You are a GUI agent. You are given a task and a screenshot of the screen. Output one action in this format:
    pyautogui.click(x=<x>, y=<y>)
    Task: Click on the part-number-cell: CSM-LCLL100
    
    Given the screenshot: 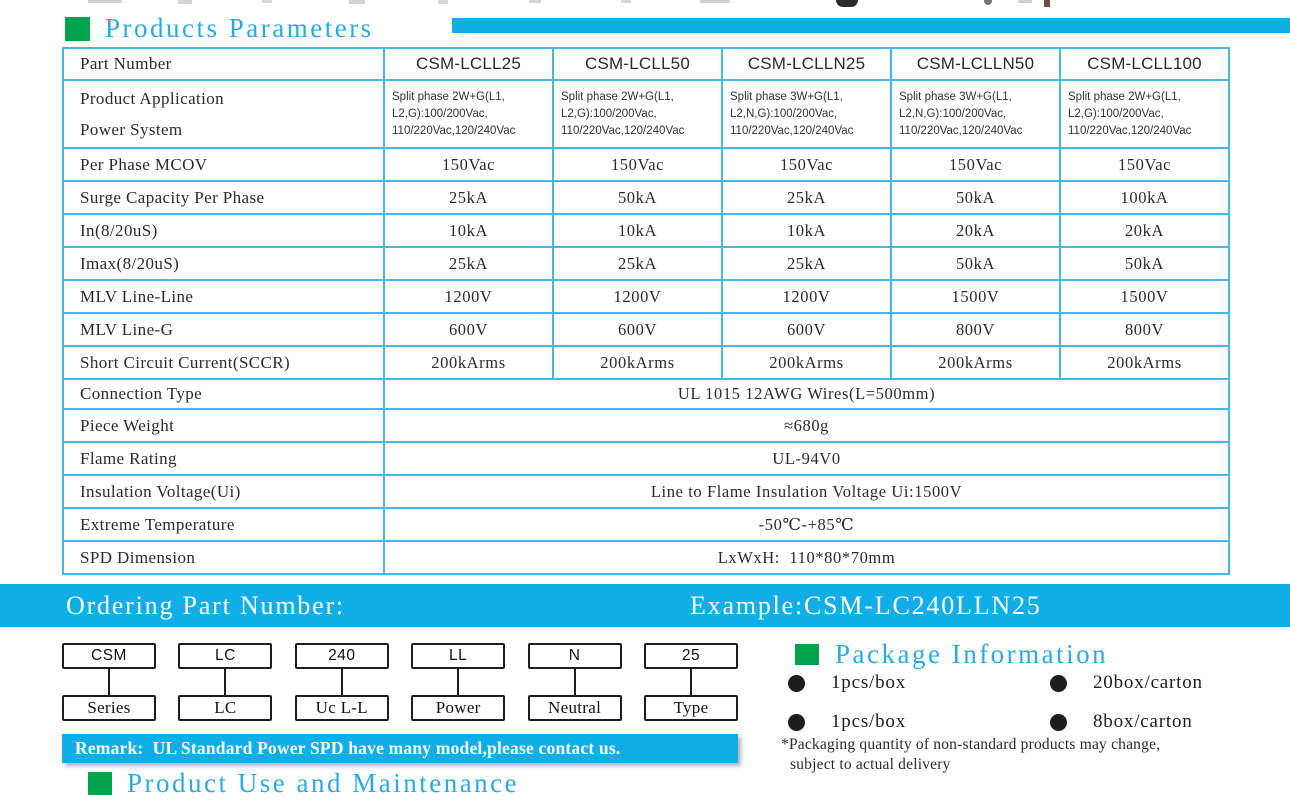 What is the action you would take?
    pyautogui.click(x=1144, y=64)
    